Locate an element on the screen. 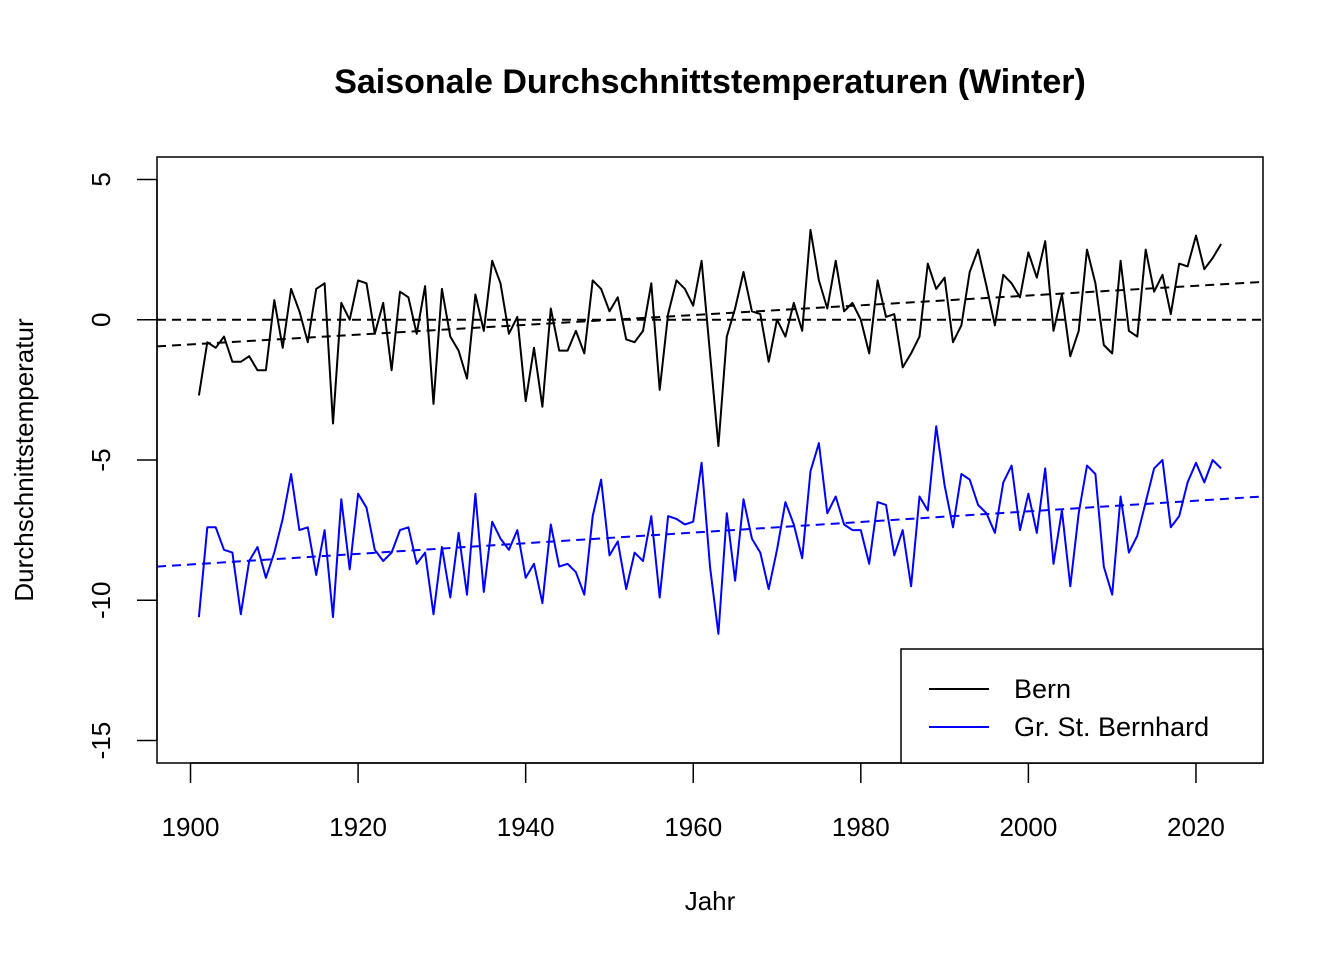 This screenshot has height=960, width=1344. legend-box is located at coordinates (1082, 706).